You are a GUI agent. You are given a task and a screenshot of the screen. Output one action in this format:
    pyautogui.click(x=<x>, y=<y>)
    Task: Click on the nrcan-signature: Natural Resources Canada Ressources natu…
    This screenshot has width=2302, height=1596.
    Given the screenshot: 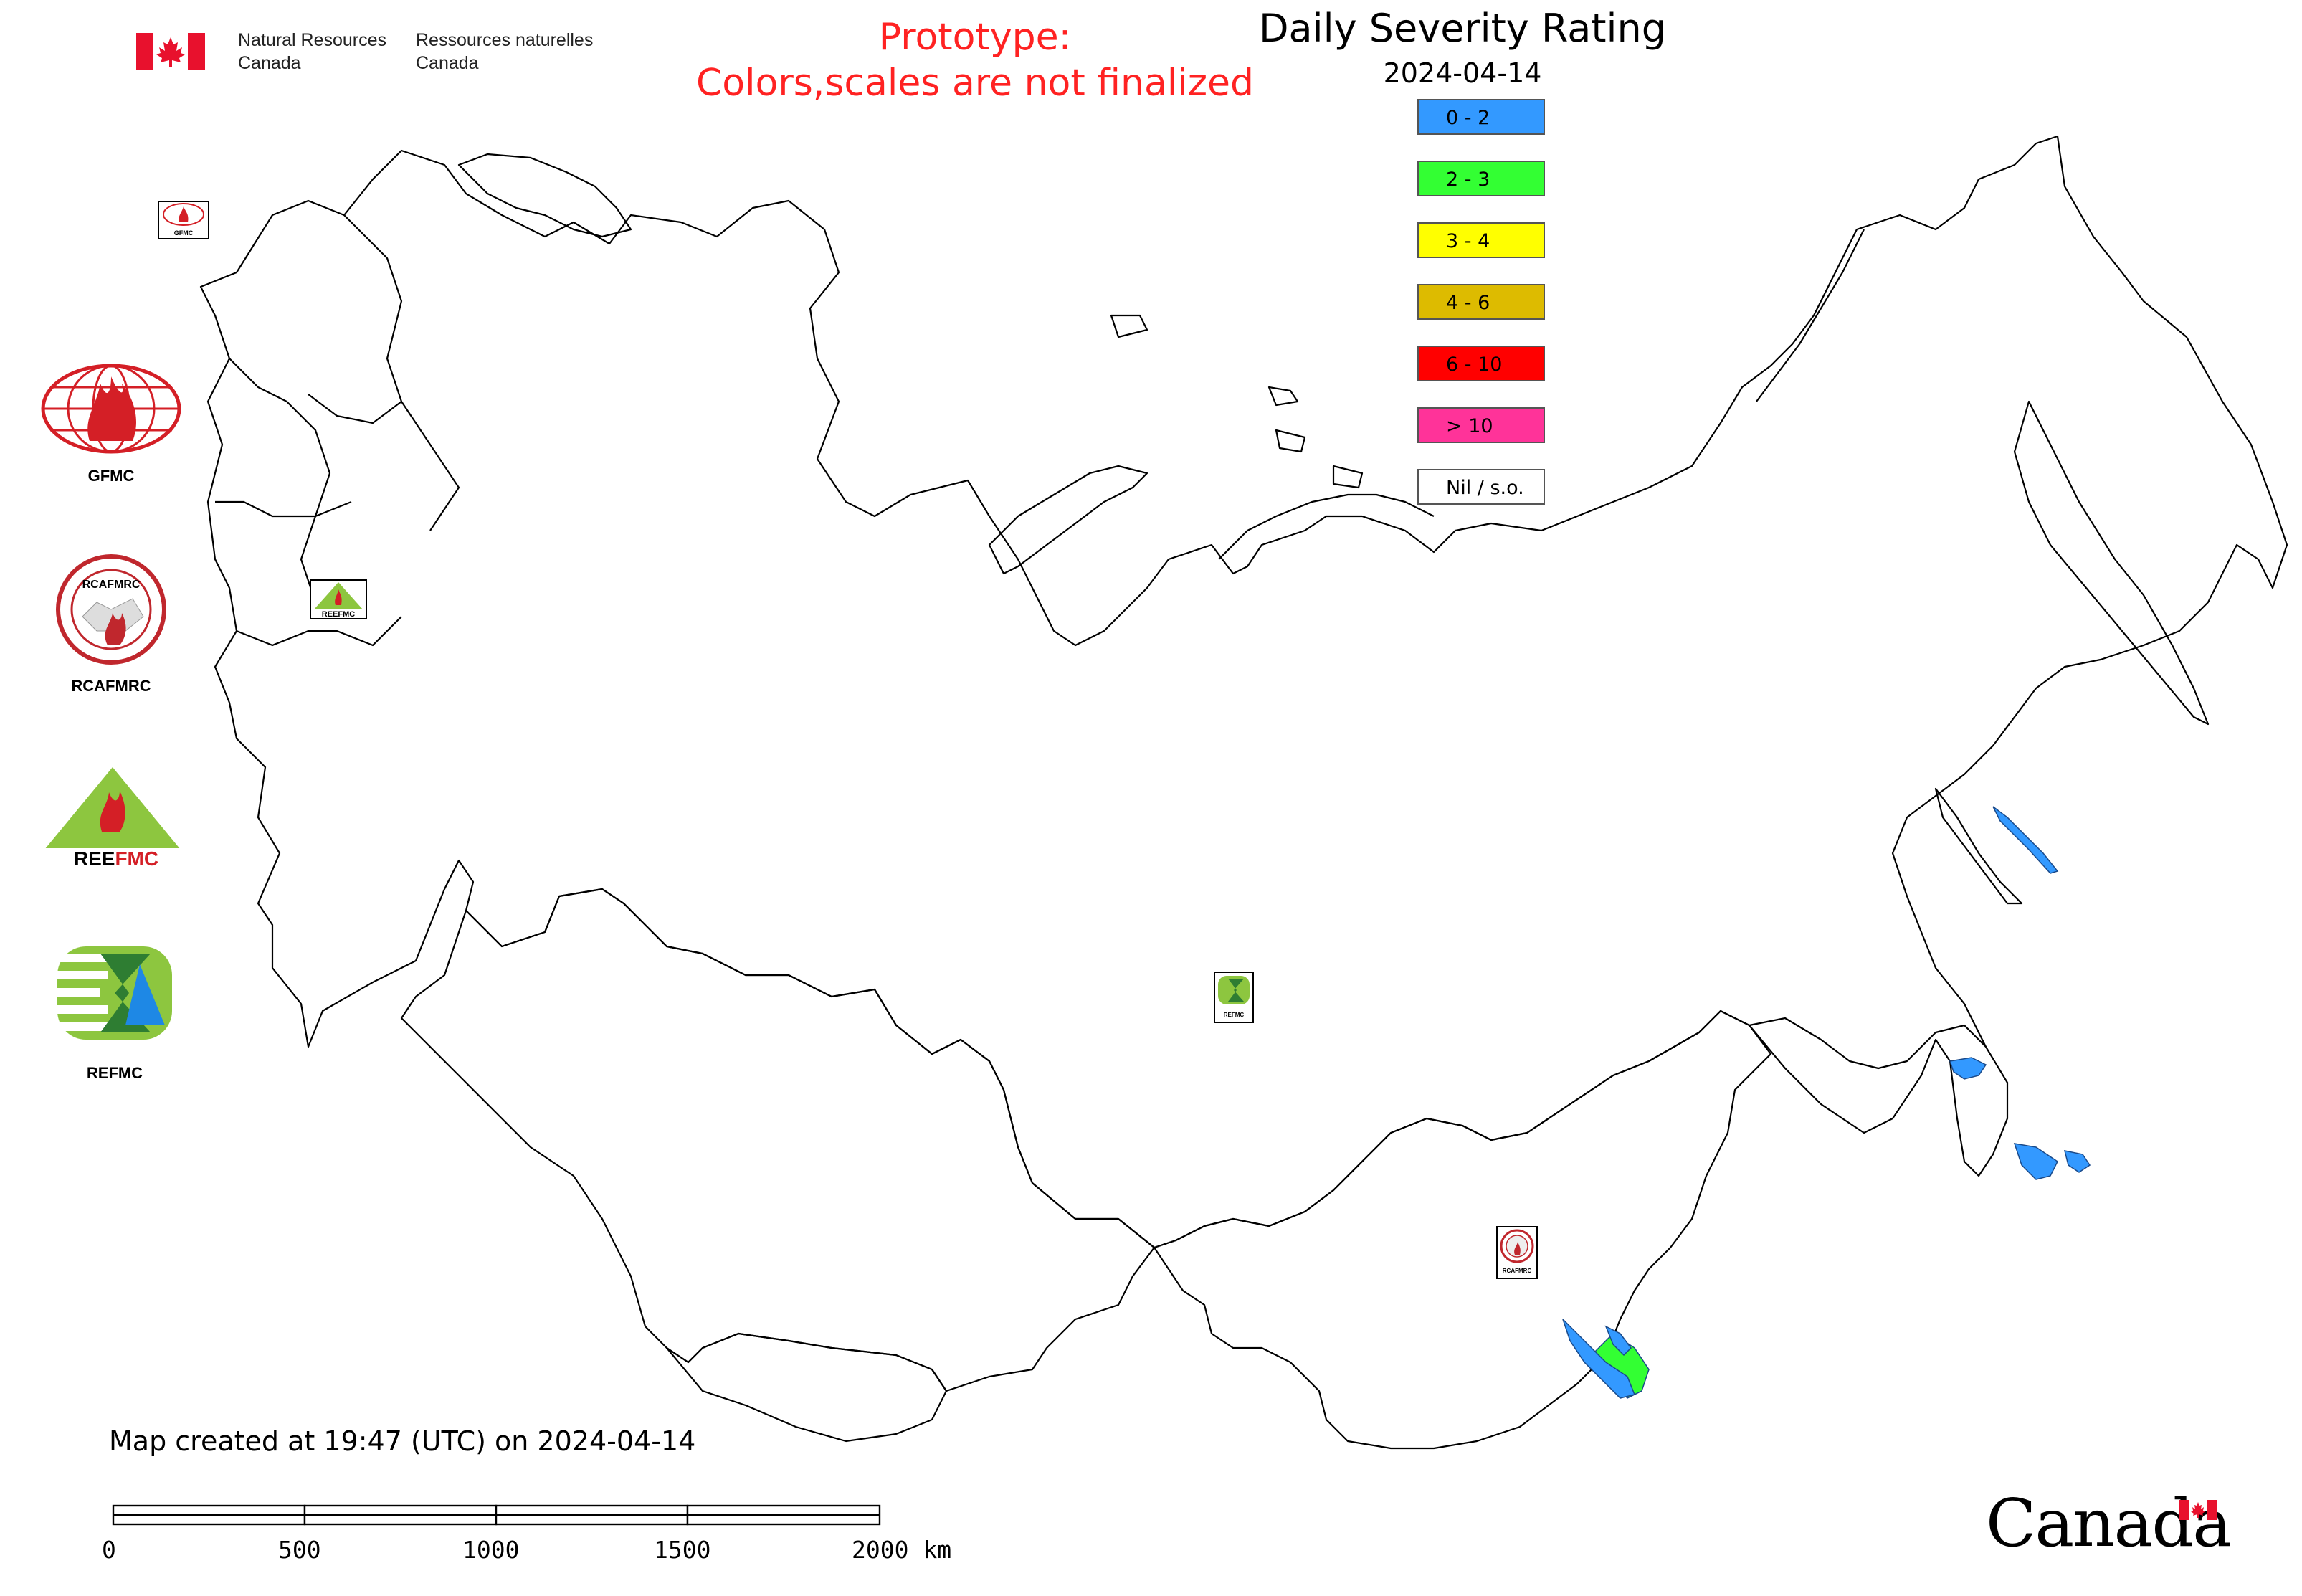 What is the action you would take?
    pyautogui.click(x=365, y=54)
    